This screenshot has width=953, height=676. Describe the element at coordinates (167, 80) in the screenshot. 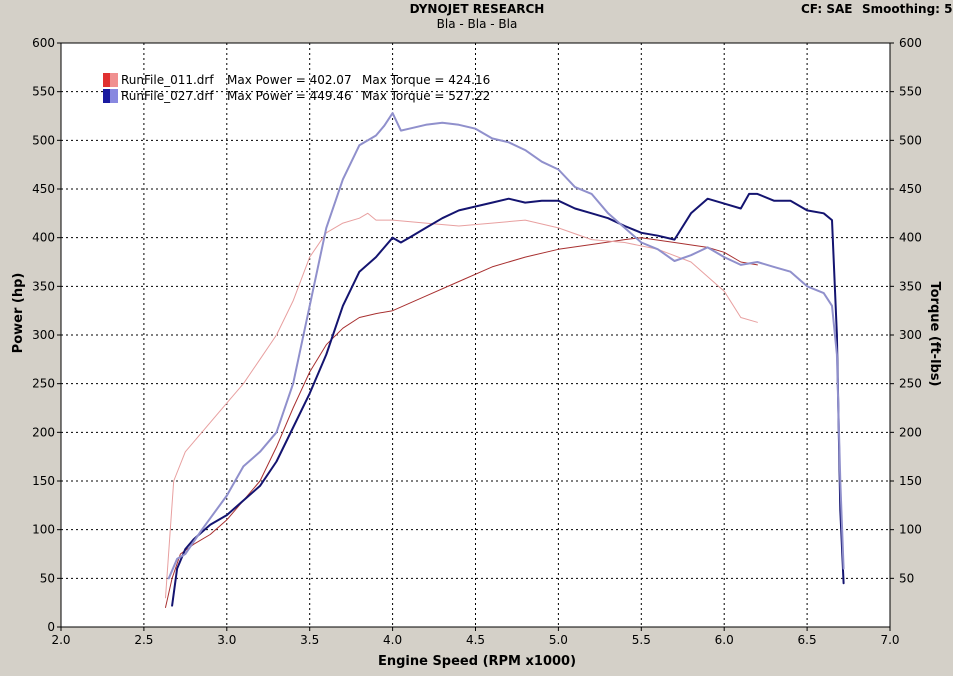

I see `legend-file-name: RunFile_011.drf` at that location.